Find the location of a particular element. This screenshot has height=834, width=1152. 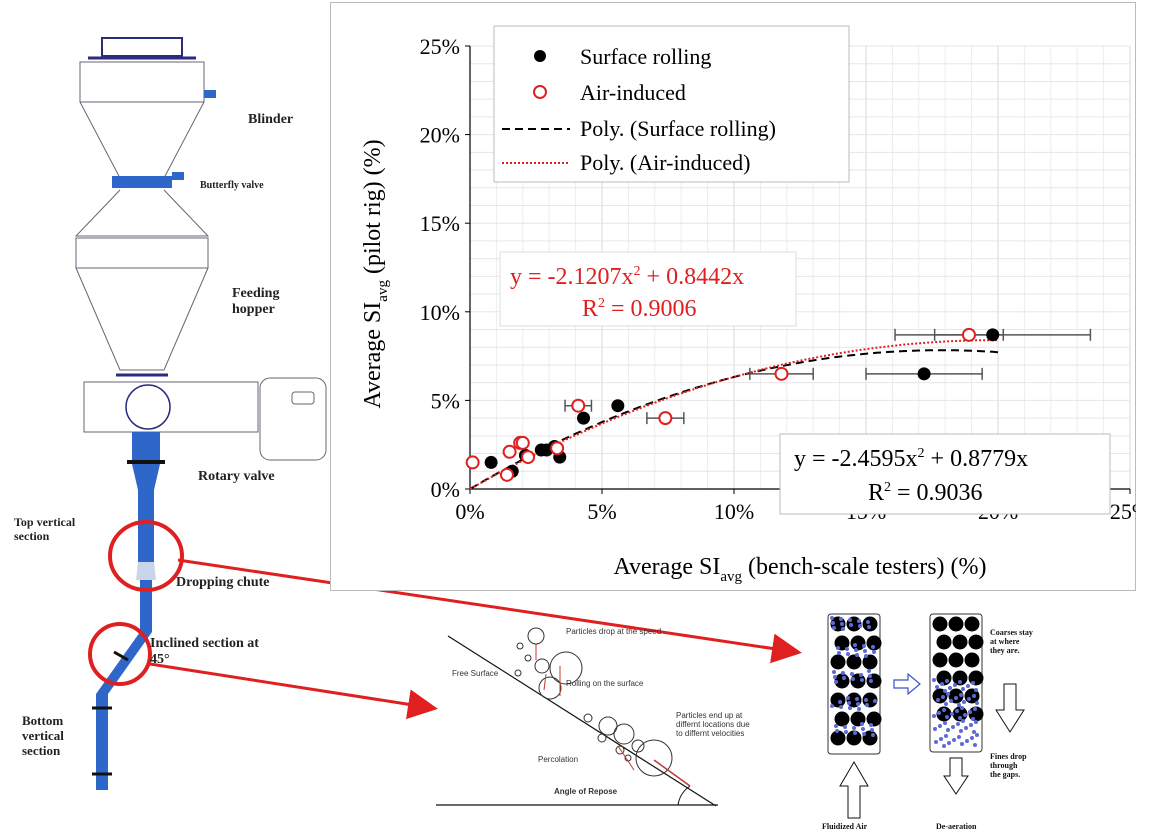

air-equation: y = -2.1207x2 + 0.8442x is located at coordinates (627, 277).